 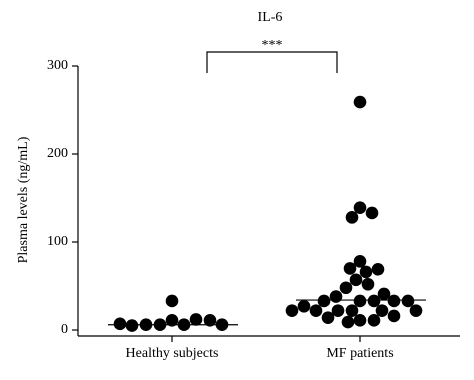 What do you see at coordinates (64, 329) in the screenshot?
I see `y-tick-label: 0` at bounding box center [64, 329].